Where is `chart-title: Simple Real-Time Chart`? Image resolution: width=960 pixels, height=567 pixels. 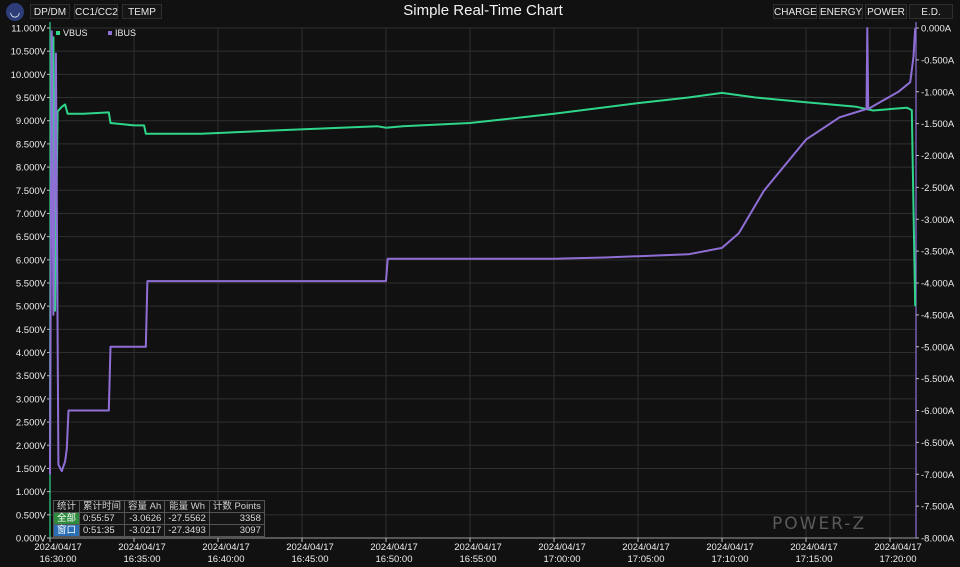 chart-title: Simple Real-Time Chart is located at coordinates (483, 10).